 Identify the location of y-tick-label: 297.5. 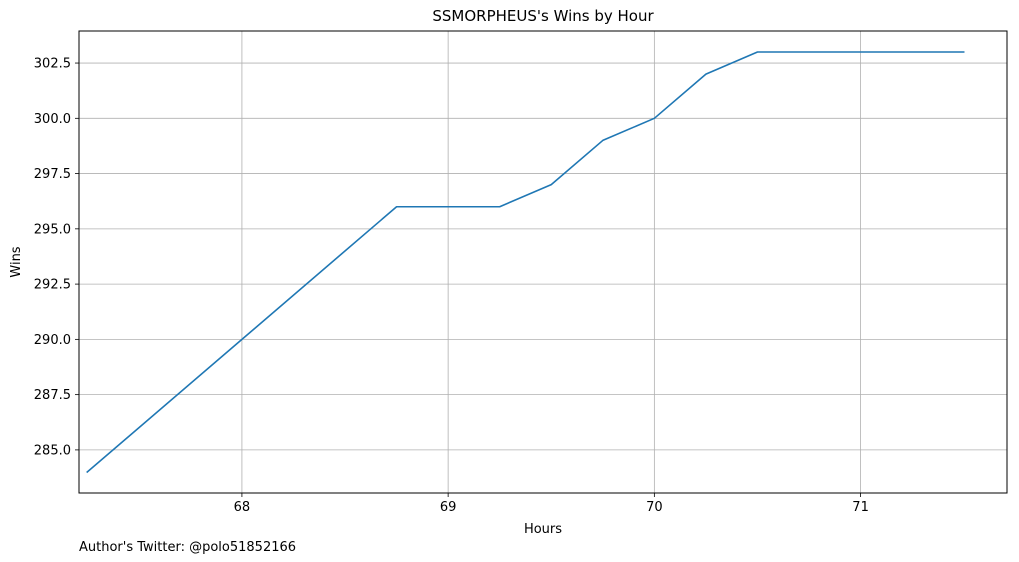
(52, 174).